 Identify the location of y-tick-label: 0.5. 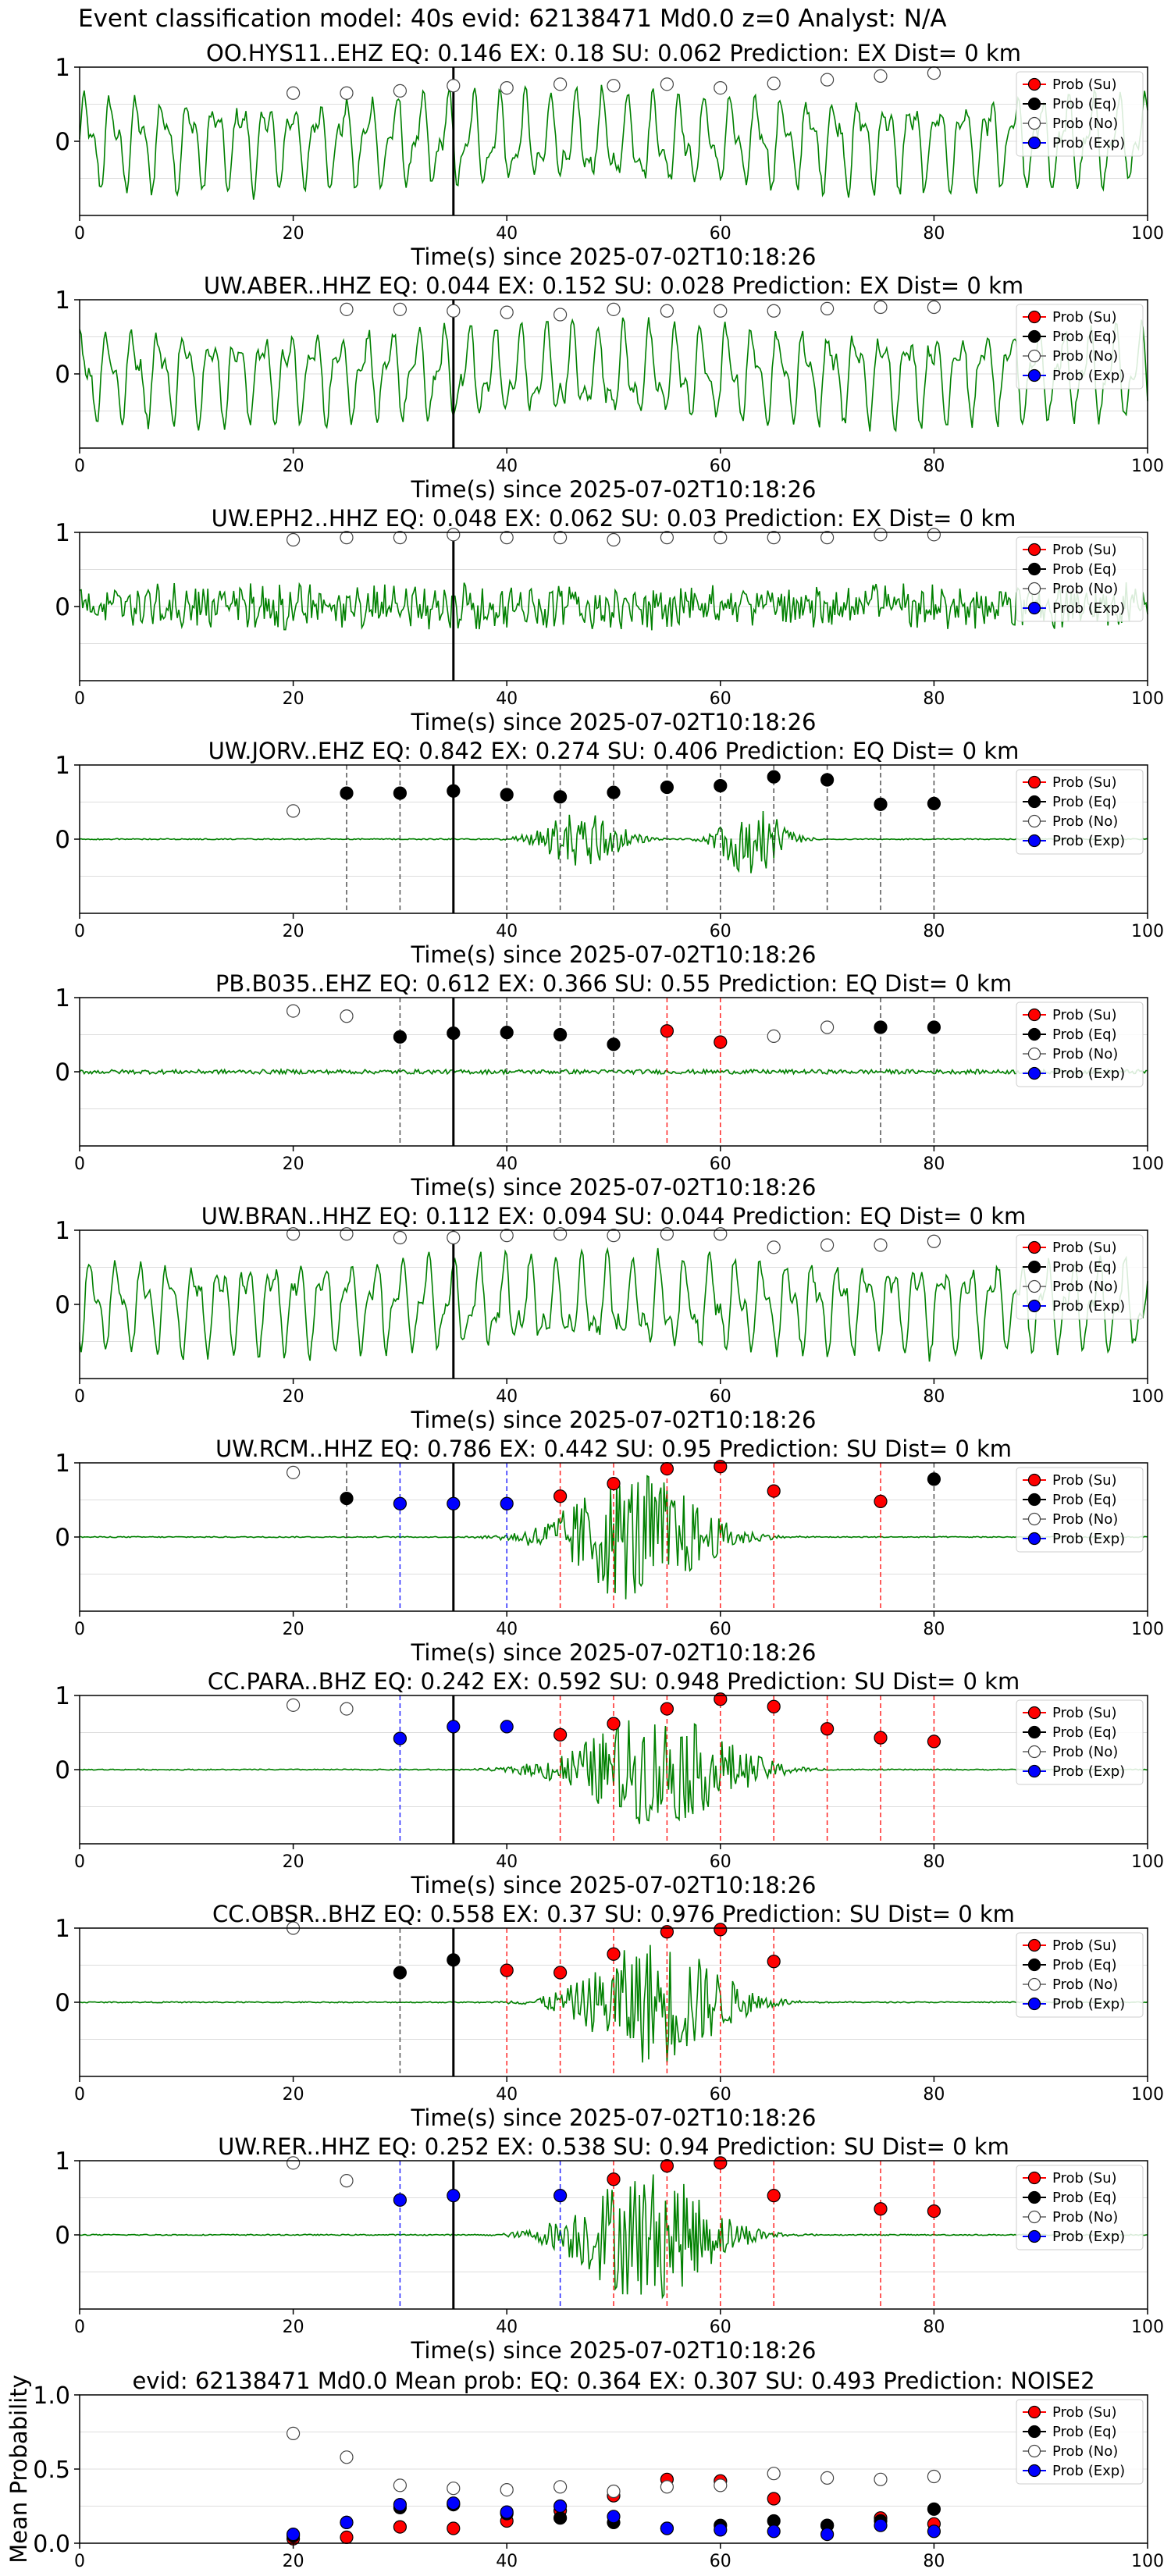
(51, 2470).